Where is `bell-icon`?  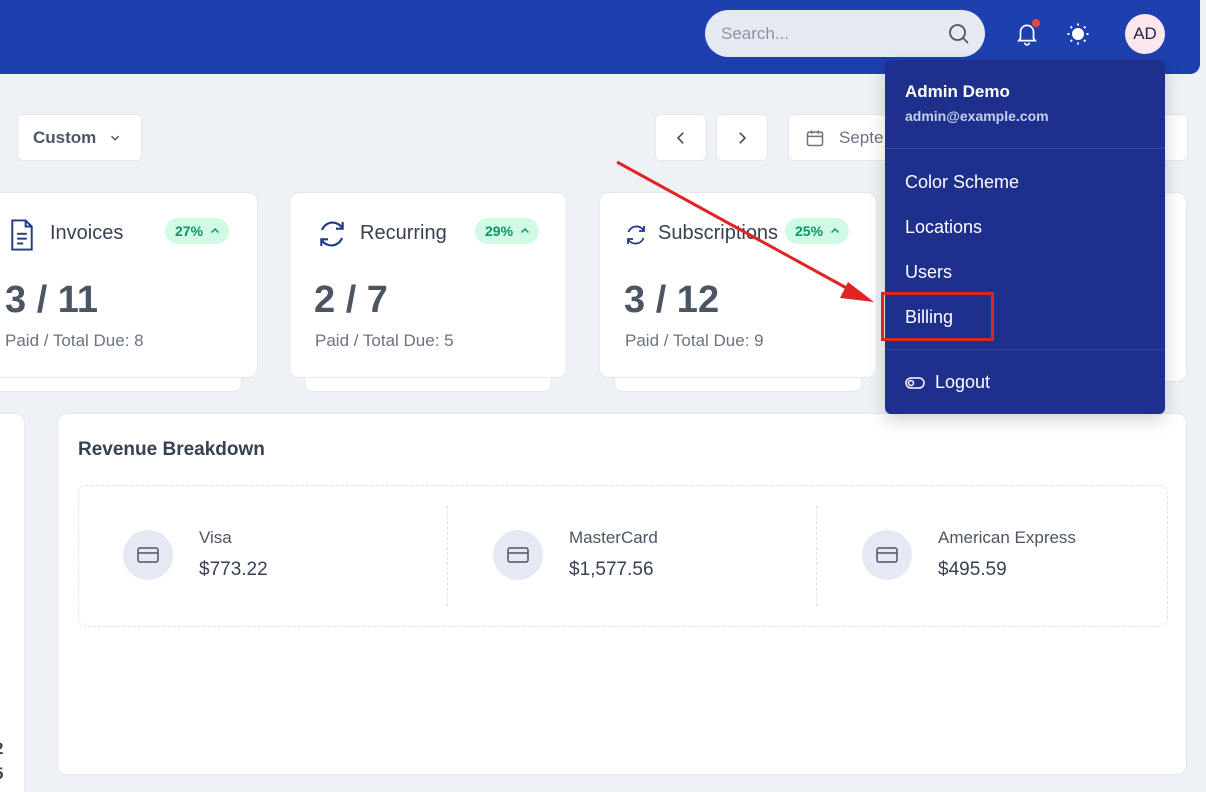
bell-icon is located at coordinates (1027, 33).